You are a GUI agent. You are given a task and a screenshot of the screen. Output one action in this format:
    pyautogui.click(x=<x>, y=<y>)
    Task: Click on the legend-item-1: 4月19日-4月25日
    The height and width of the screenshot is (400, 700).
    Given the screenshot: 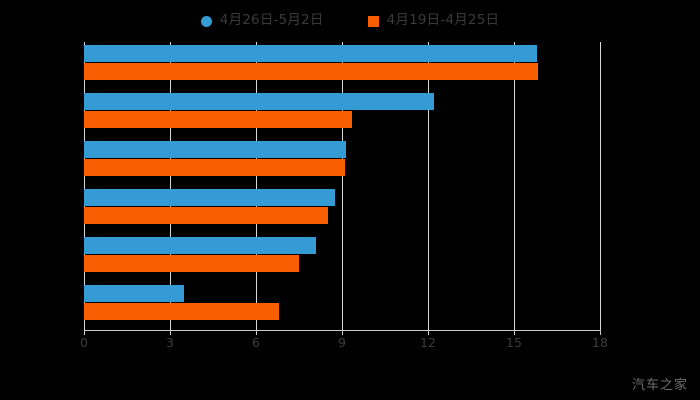 What is the action you would take?
    pyautogui.click(x=433, y=20)
    